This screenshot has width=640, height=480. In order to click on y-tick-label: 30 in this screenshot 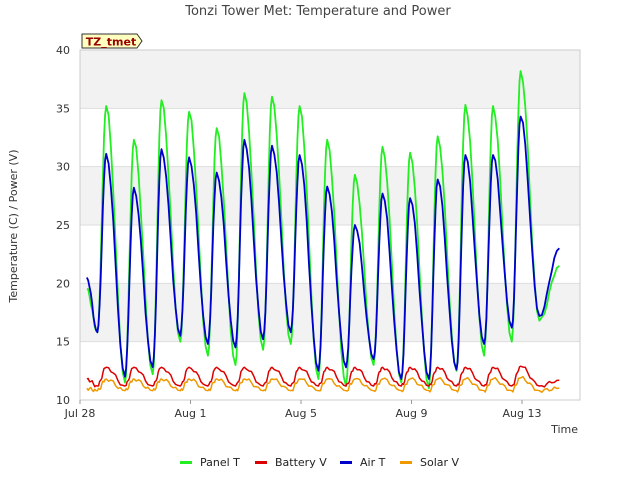, I will do `click(63, 167)`.